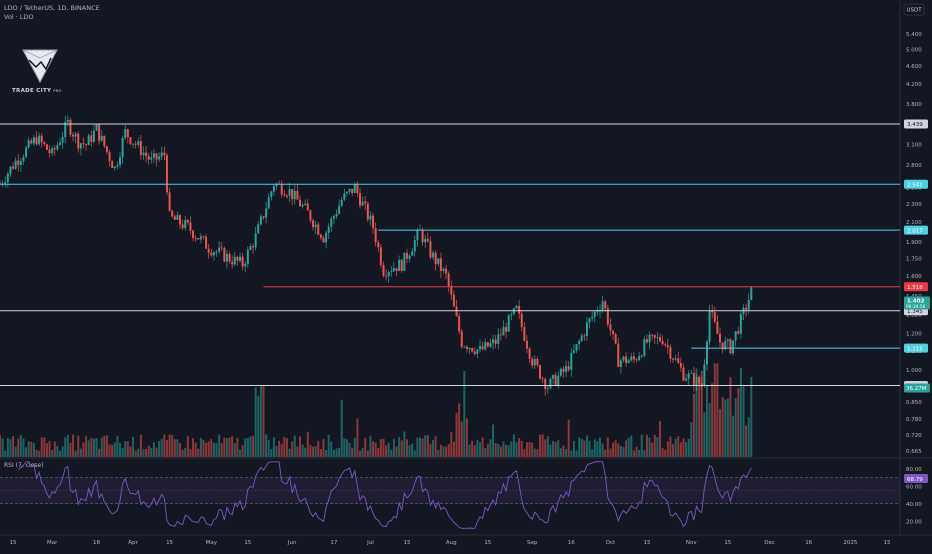  Describe the element at coordinates (914, 223) in the screenshot. I see `price-tick-label: 2.100` at that location.